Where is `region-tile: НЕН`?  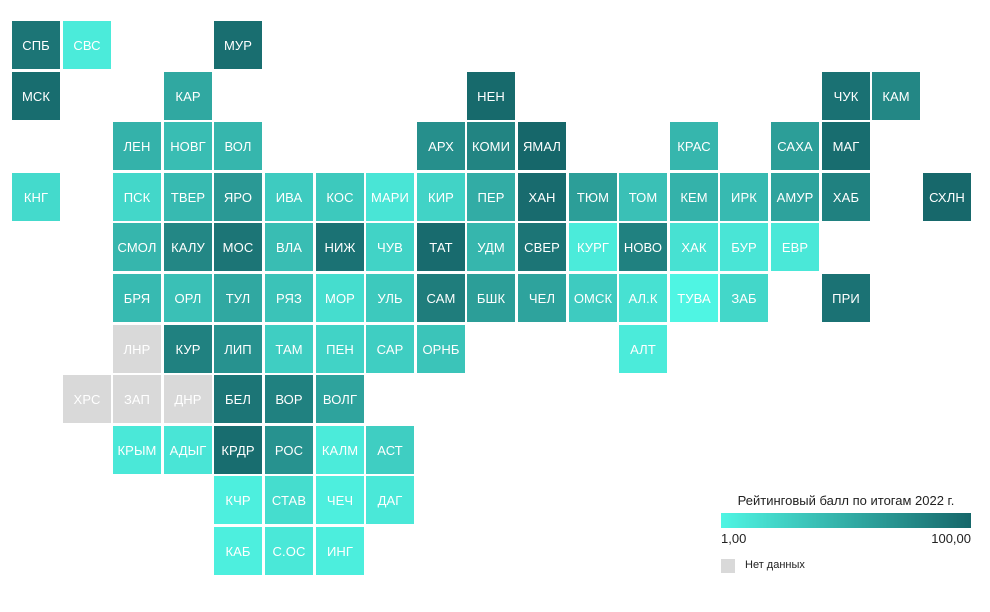
region-tile: НЕН is located at coordinates (491, 96).